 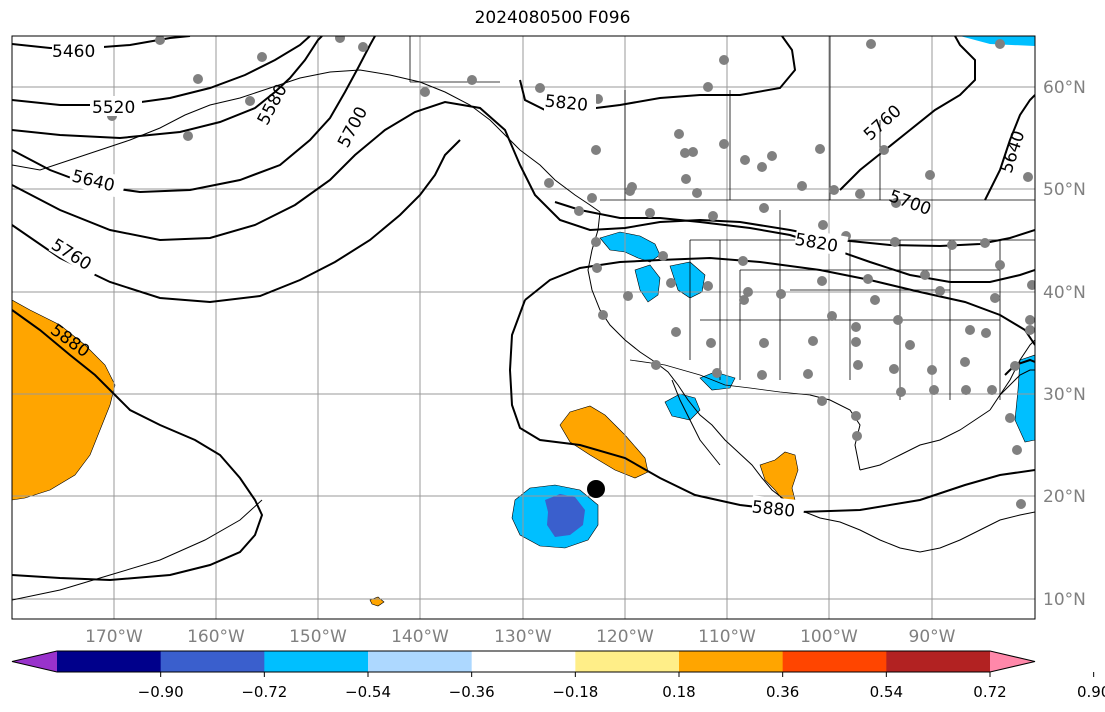 I want to click on colorbar-outline, so click(x=523, y=661).